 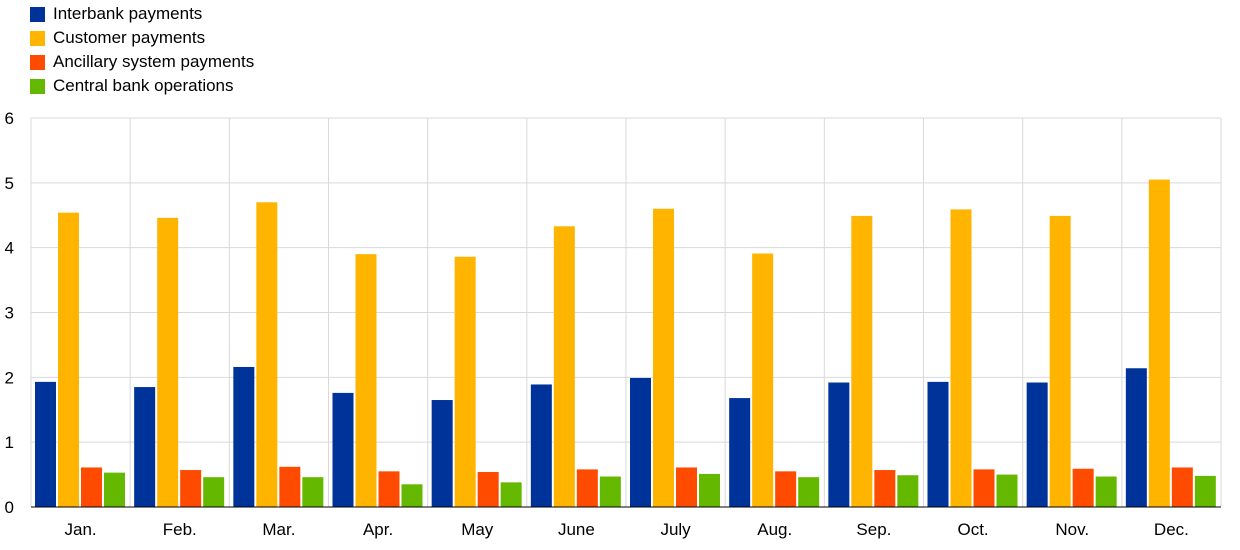 What do you see at coordinates (576, 529) in the screenshot?
I see `x-tick-label: June` at bounding box center [576, 529].